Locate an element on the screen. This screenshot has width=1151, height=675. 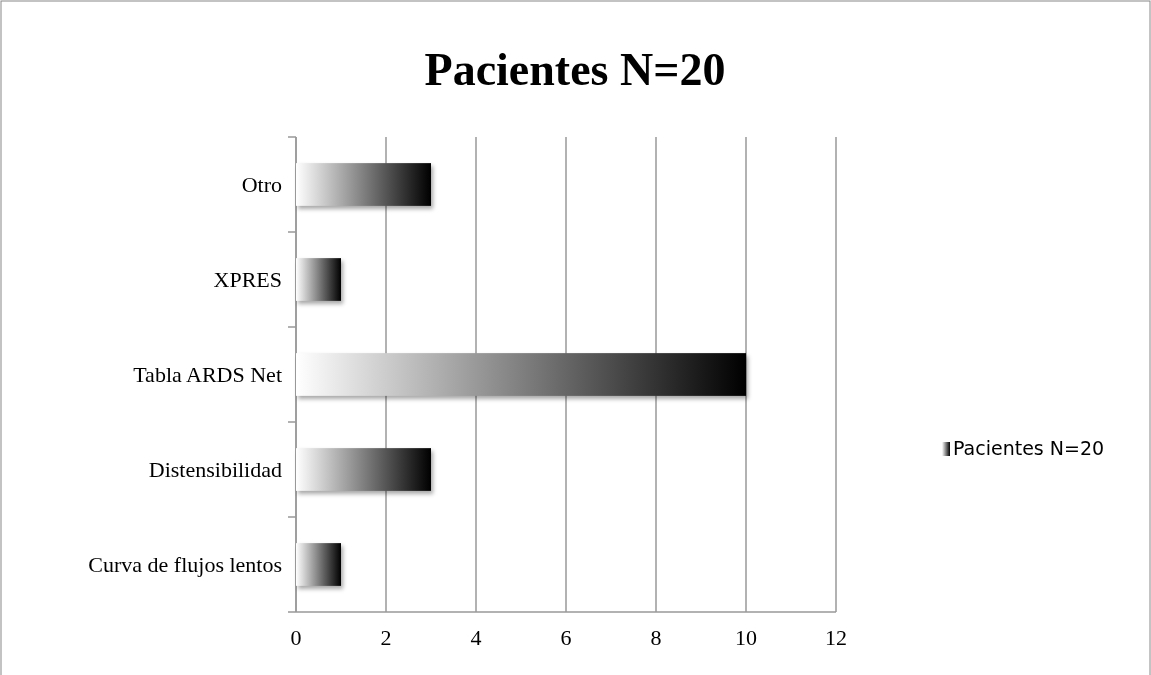
y-tick-label: Tabla ARDS Net is located at coordinates (207, 374).